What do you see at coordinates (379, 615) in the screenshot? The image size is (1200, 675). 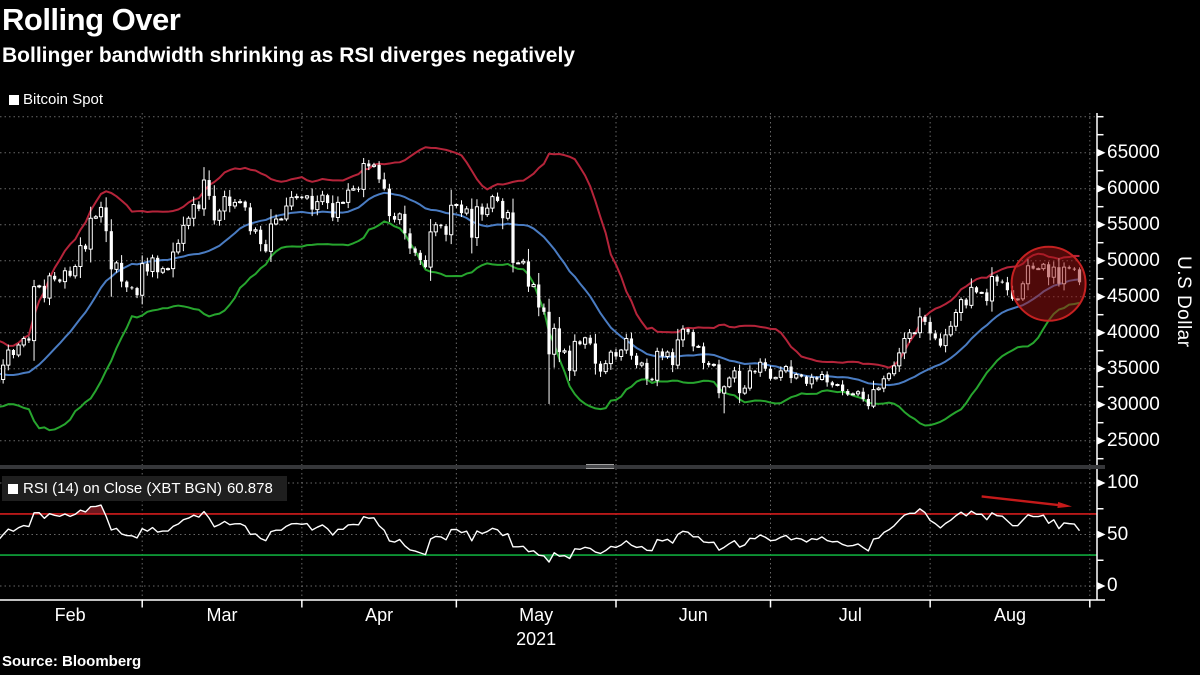 I see `x-axis-month-label: Apr` at bounding box center [379, 615].